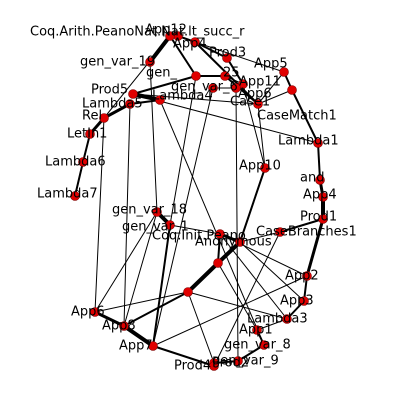 This screenshot has width=400, height=400. Describe the element at coordinates (137, 32) in the screenshot. I see `graph-node-label: Coq.Arith.PeanoNat.Nat.lt_succ_r` at that location.